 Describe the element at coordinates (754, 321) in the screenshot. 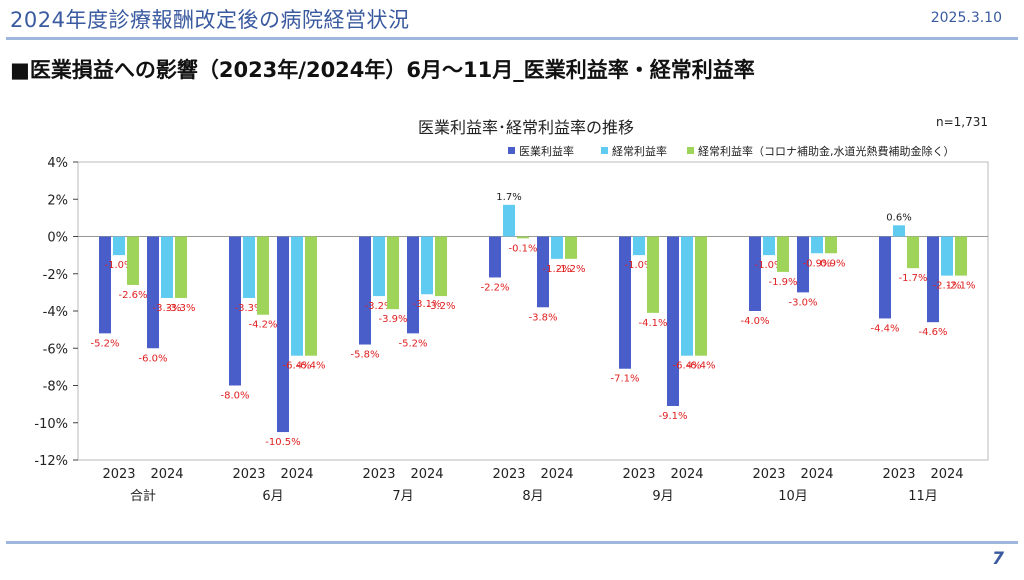

I see `data-label: -4.0%` at that location.